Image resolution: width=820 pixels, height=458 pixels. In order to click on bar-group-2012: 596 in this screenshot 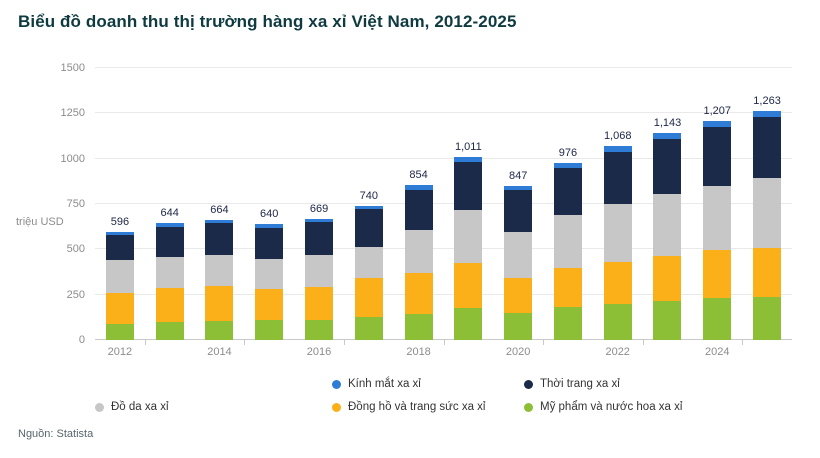, I will do `click(120, 204)`.